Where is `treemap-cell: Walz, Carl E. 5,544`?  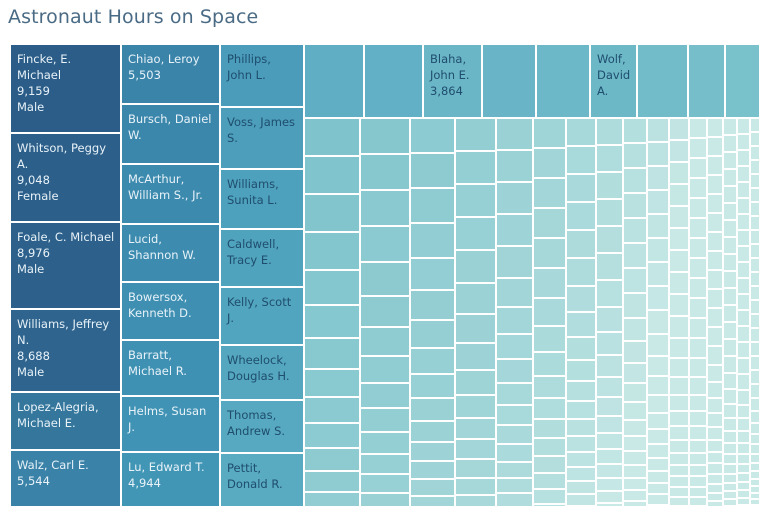
treemap-cell: Walz, Carl E. 5,544 is located at coordinates (65, 478).